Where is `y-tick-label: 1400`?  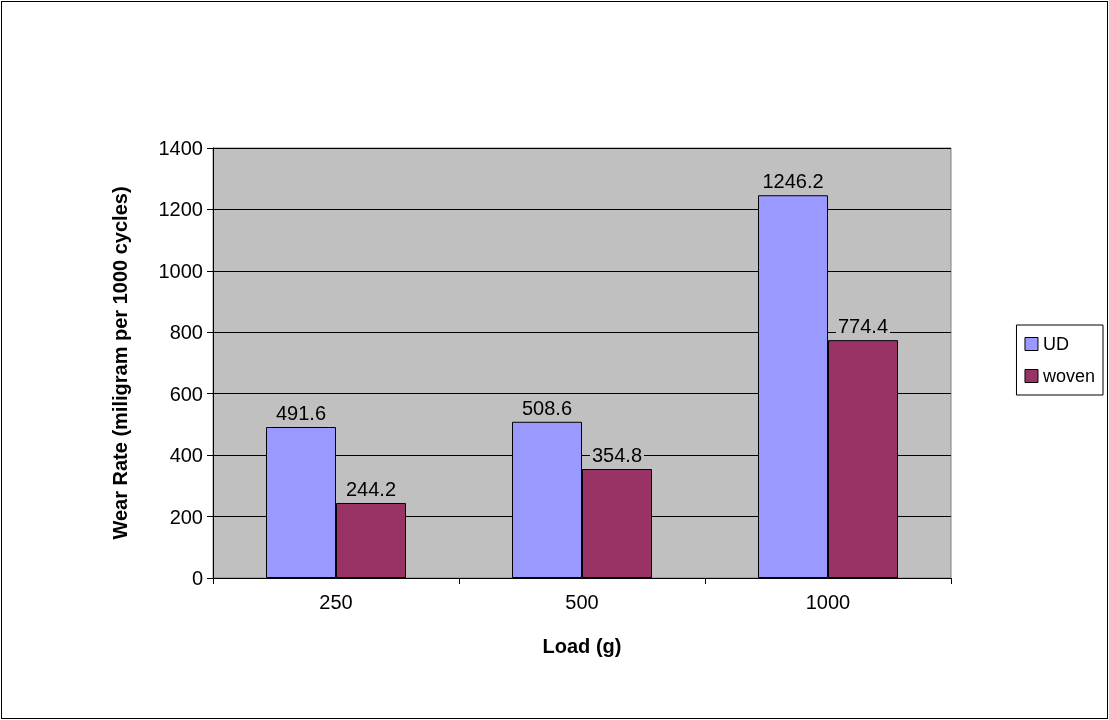
y-tick-label: 1400 is located at coordinates (180, 148).